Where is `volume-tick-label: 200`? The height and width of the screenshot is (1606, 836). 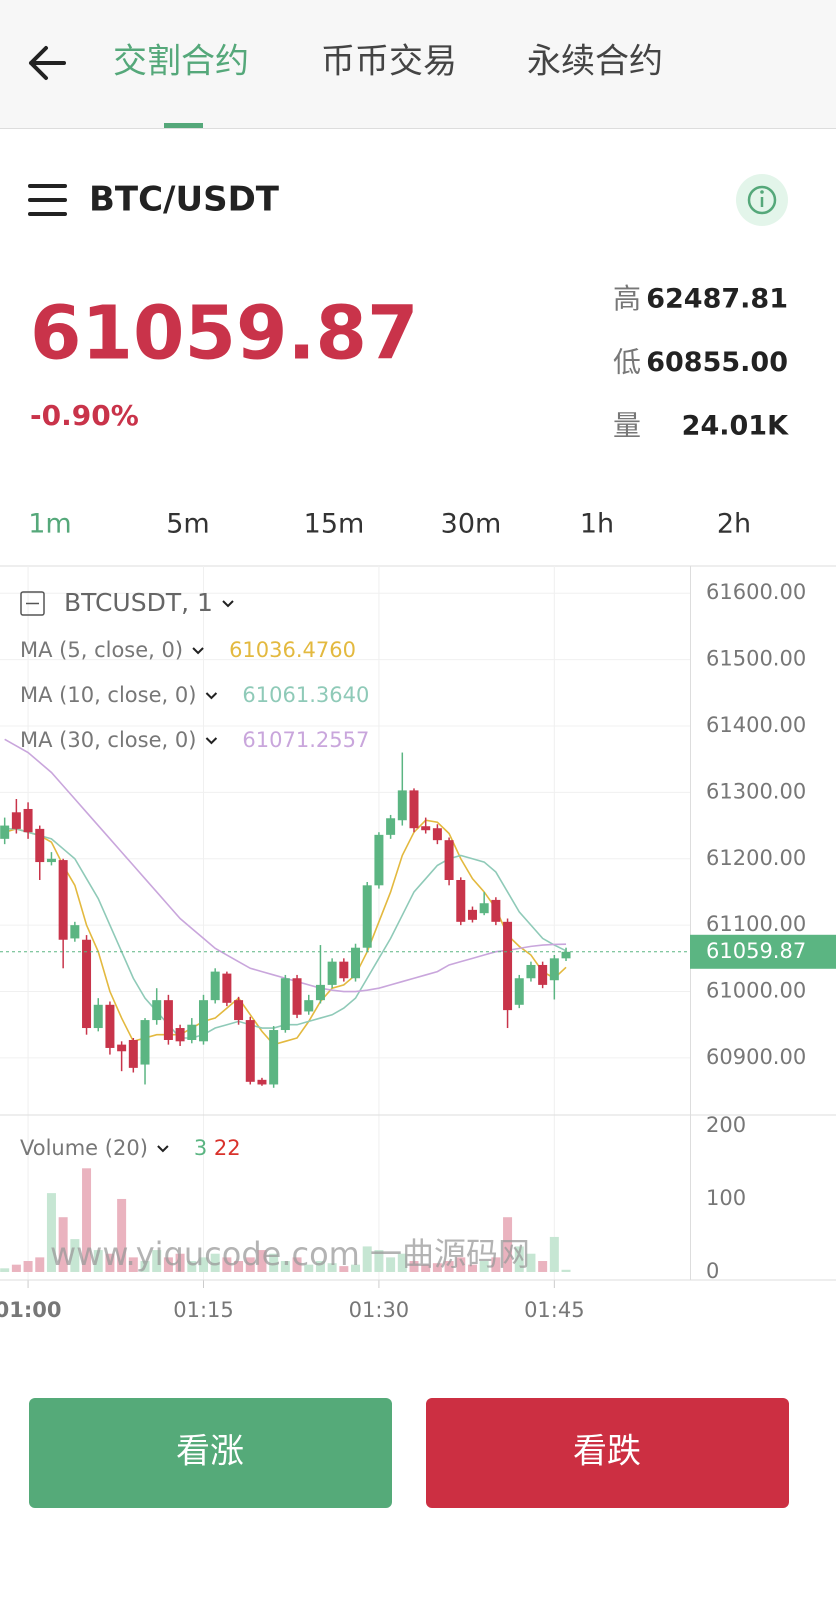 volume-tick-label: 200 is located at coordinates (726, 1125).